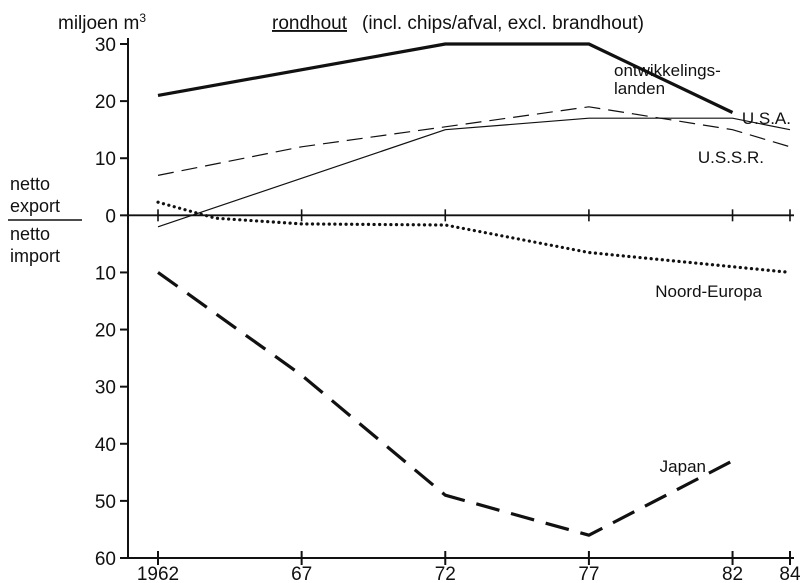  What do you see at coordinates (105, 502) in the screenshot?
I see `y-tick-label: 50` at bounding box center [105, 502].